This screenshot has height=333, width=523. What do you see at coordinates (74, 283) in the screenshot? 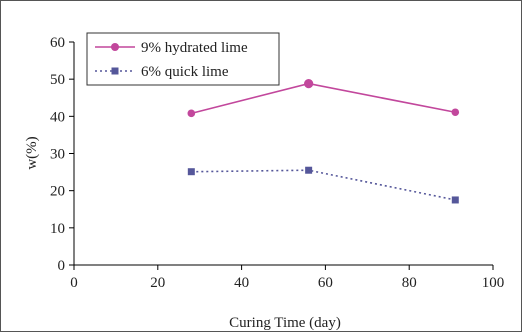
I see `x-tick-label: 0` at bounding box center [74, 283].